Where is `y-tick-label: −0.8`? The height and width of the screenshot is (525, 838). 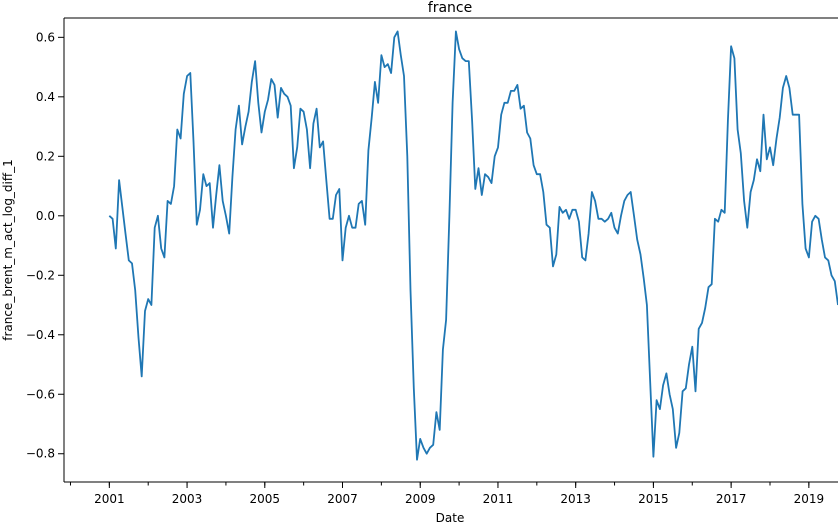
y-tick-label: −0.8 is located at coordinates (40, 454).